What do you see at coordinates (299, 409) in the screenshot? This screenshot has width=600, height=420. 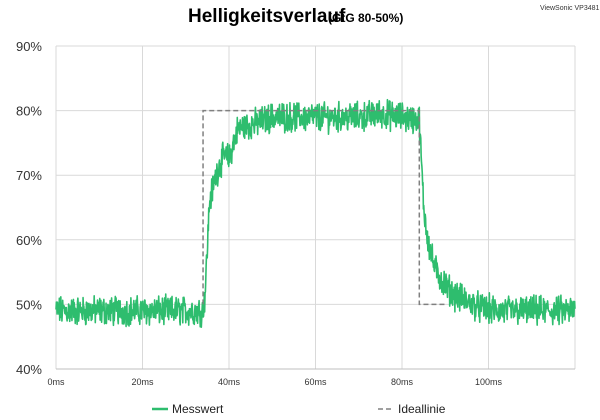 I see `legend: Messwert Ideallinie` at bounding box center [299, 409].